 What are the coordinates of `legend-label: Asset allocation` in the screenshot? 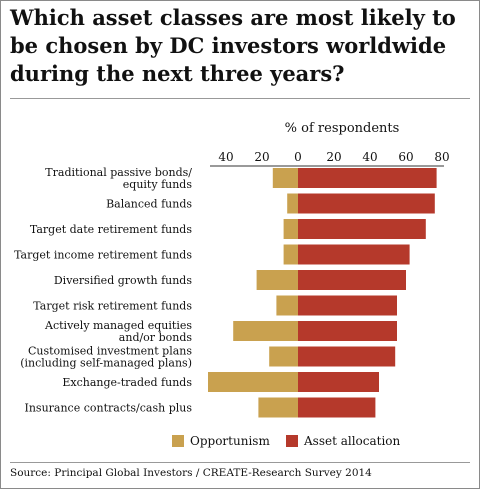 It's located at (352, 441).